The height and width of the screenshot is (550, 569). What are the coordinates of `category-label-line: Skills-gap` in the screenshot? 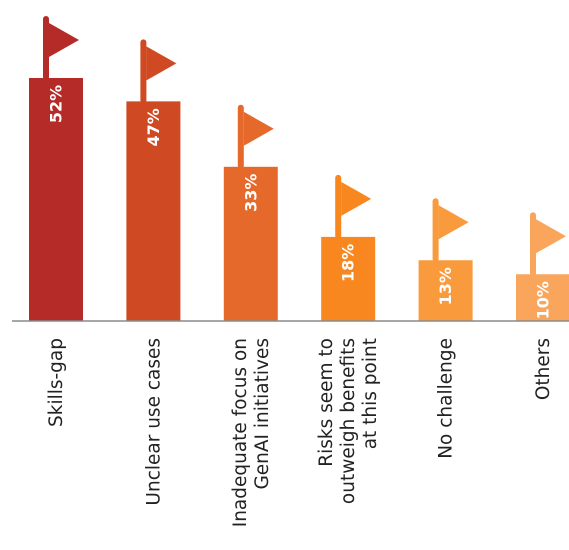 It's located at (56, 382).